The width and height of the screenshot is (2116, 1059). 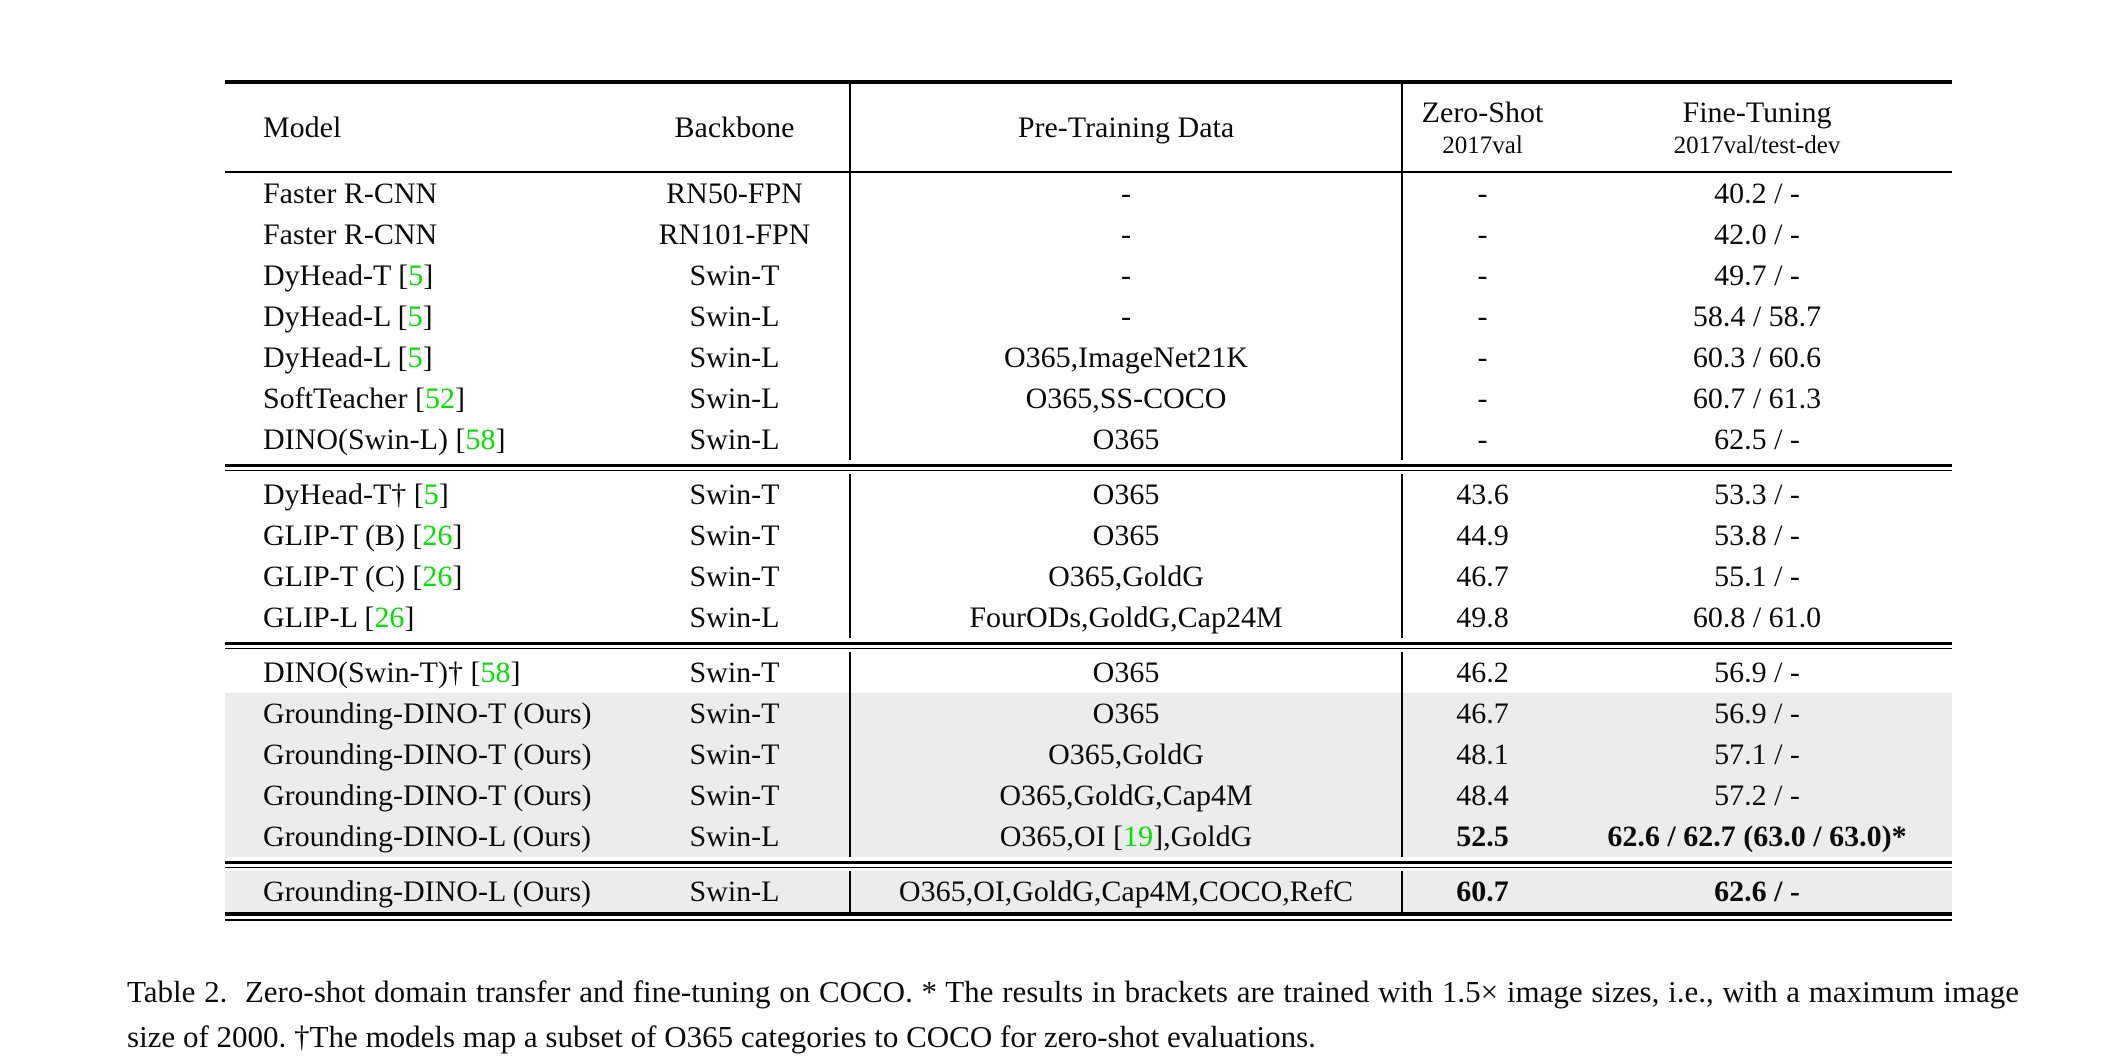 I want to click on cell-model: GLIP-T (C) [26], so click(x=363, y=576).